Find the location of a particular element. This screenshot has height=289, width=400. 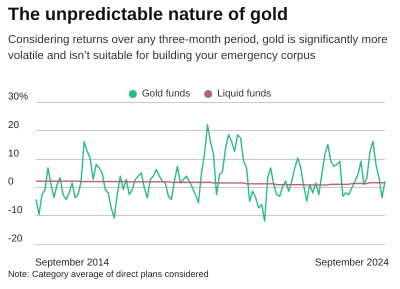

x-tick-label: September 2014 is located at coordinates (72, 263).